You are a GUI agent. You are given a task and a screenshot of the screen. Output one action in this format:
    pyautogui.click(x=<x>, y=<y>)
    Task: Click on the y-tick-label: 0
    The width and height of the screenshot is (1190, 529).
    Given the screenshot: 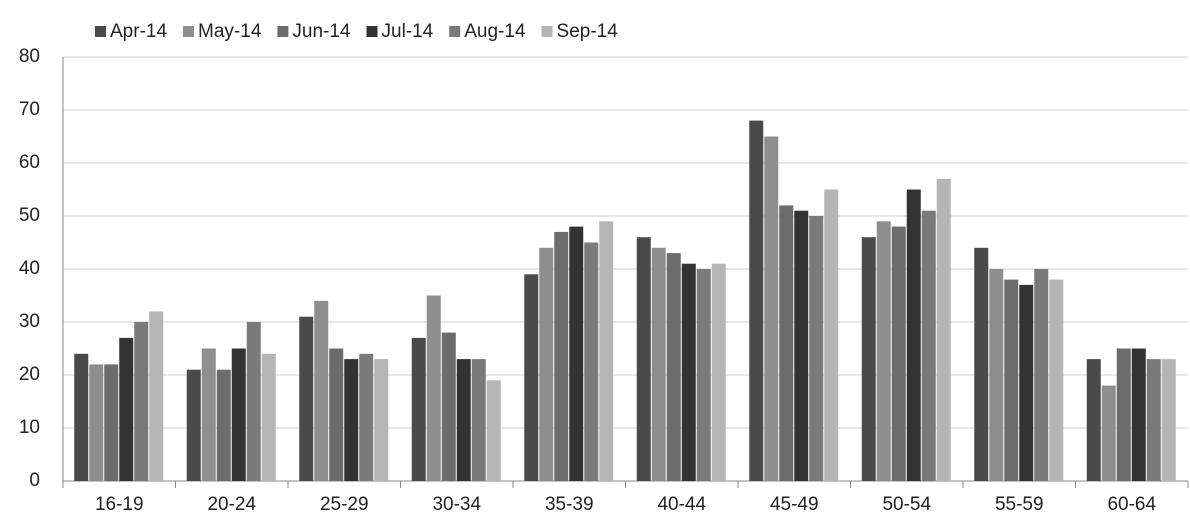 What is the action you would take?
    pyautogui.click(x=34, y=480)
    